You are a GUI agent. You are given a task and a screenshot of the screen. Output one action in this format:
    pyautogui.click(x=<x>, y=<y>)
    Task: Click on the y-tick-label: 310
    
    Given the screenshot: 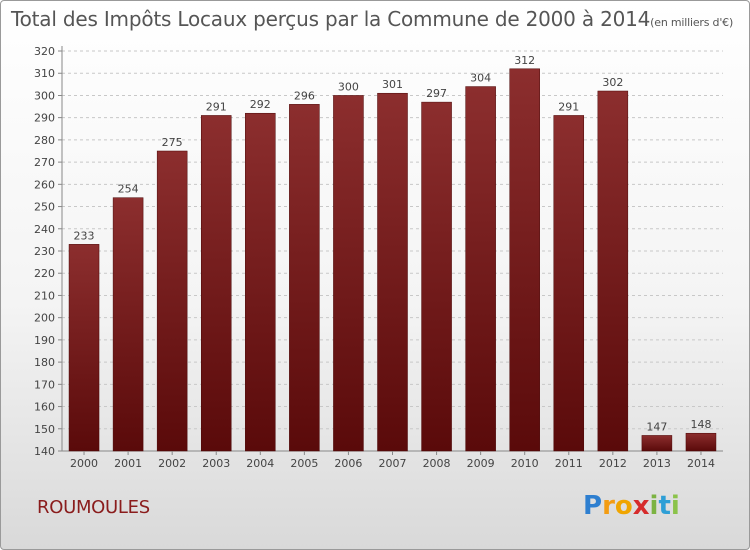 What is the action you would take?
    pyautogui.click(x=44, y=73)
    